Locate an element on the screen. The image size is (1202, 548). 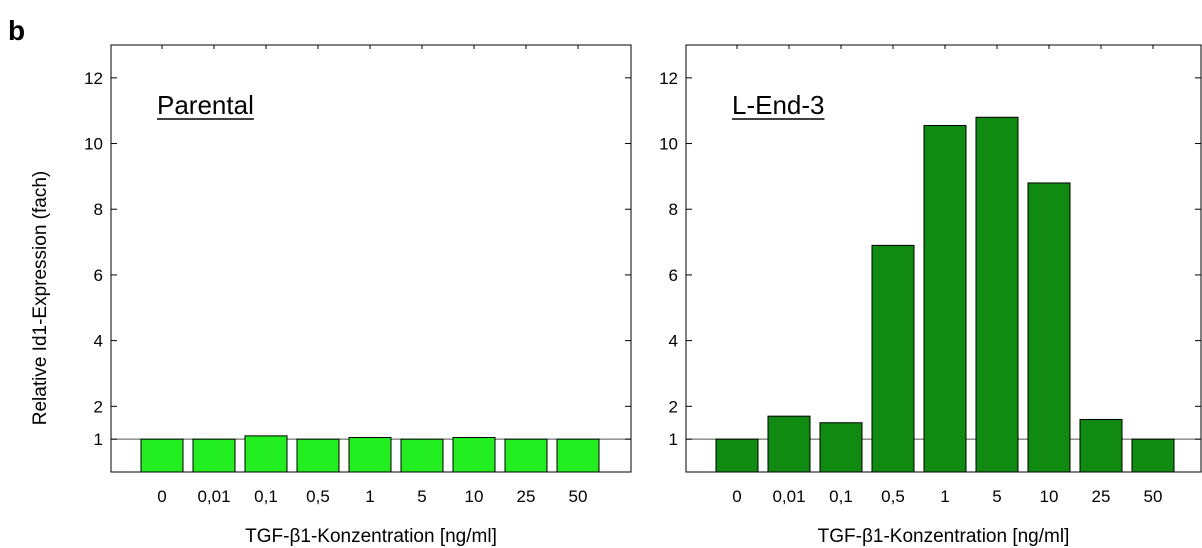
panel-label: Parental is located at coordinates (205, 105).